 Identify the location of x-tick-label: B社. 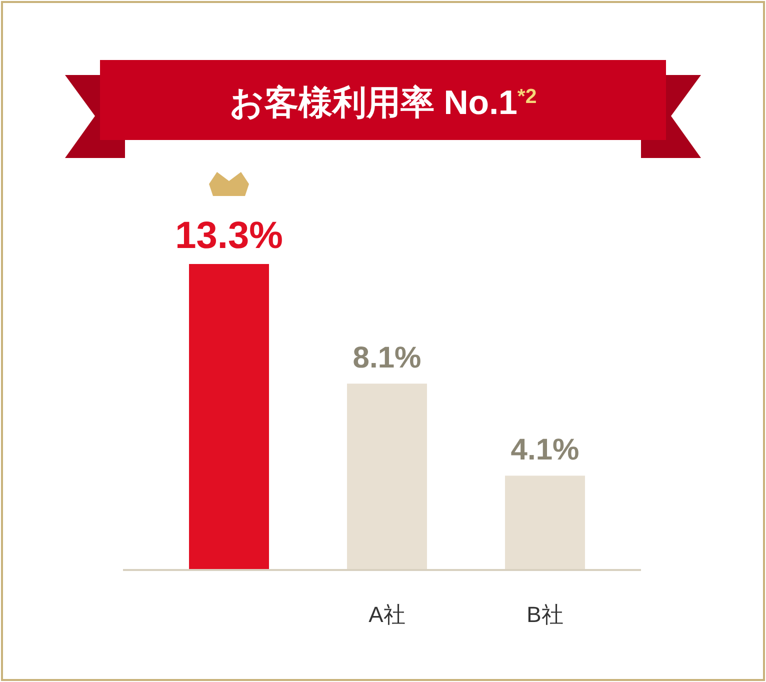
(545, 614).